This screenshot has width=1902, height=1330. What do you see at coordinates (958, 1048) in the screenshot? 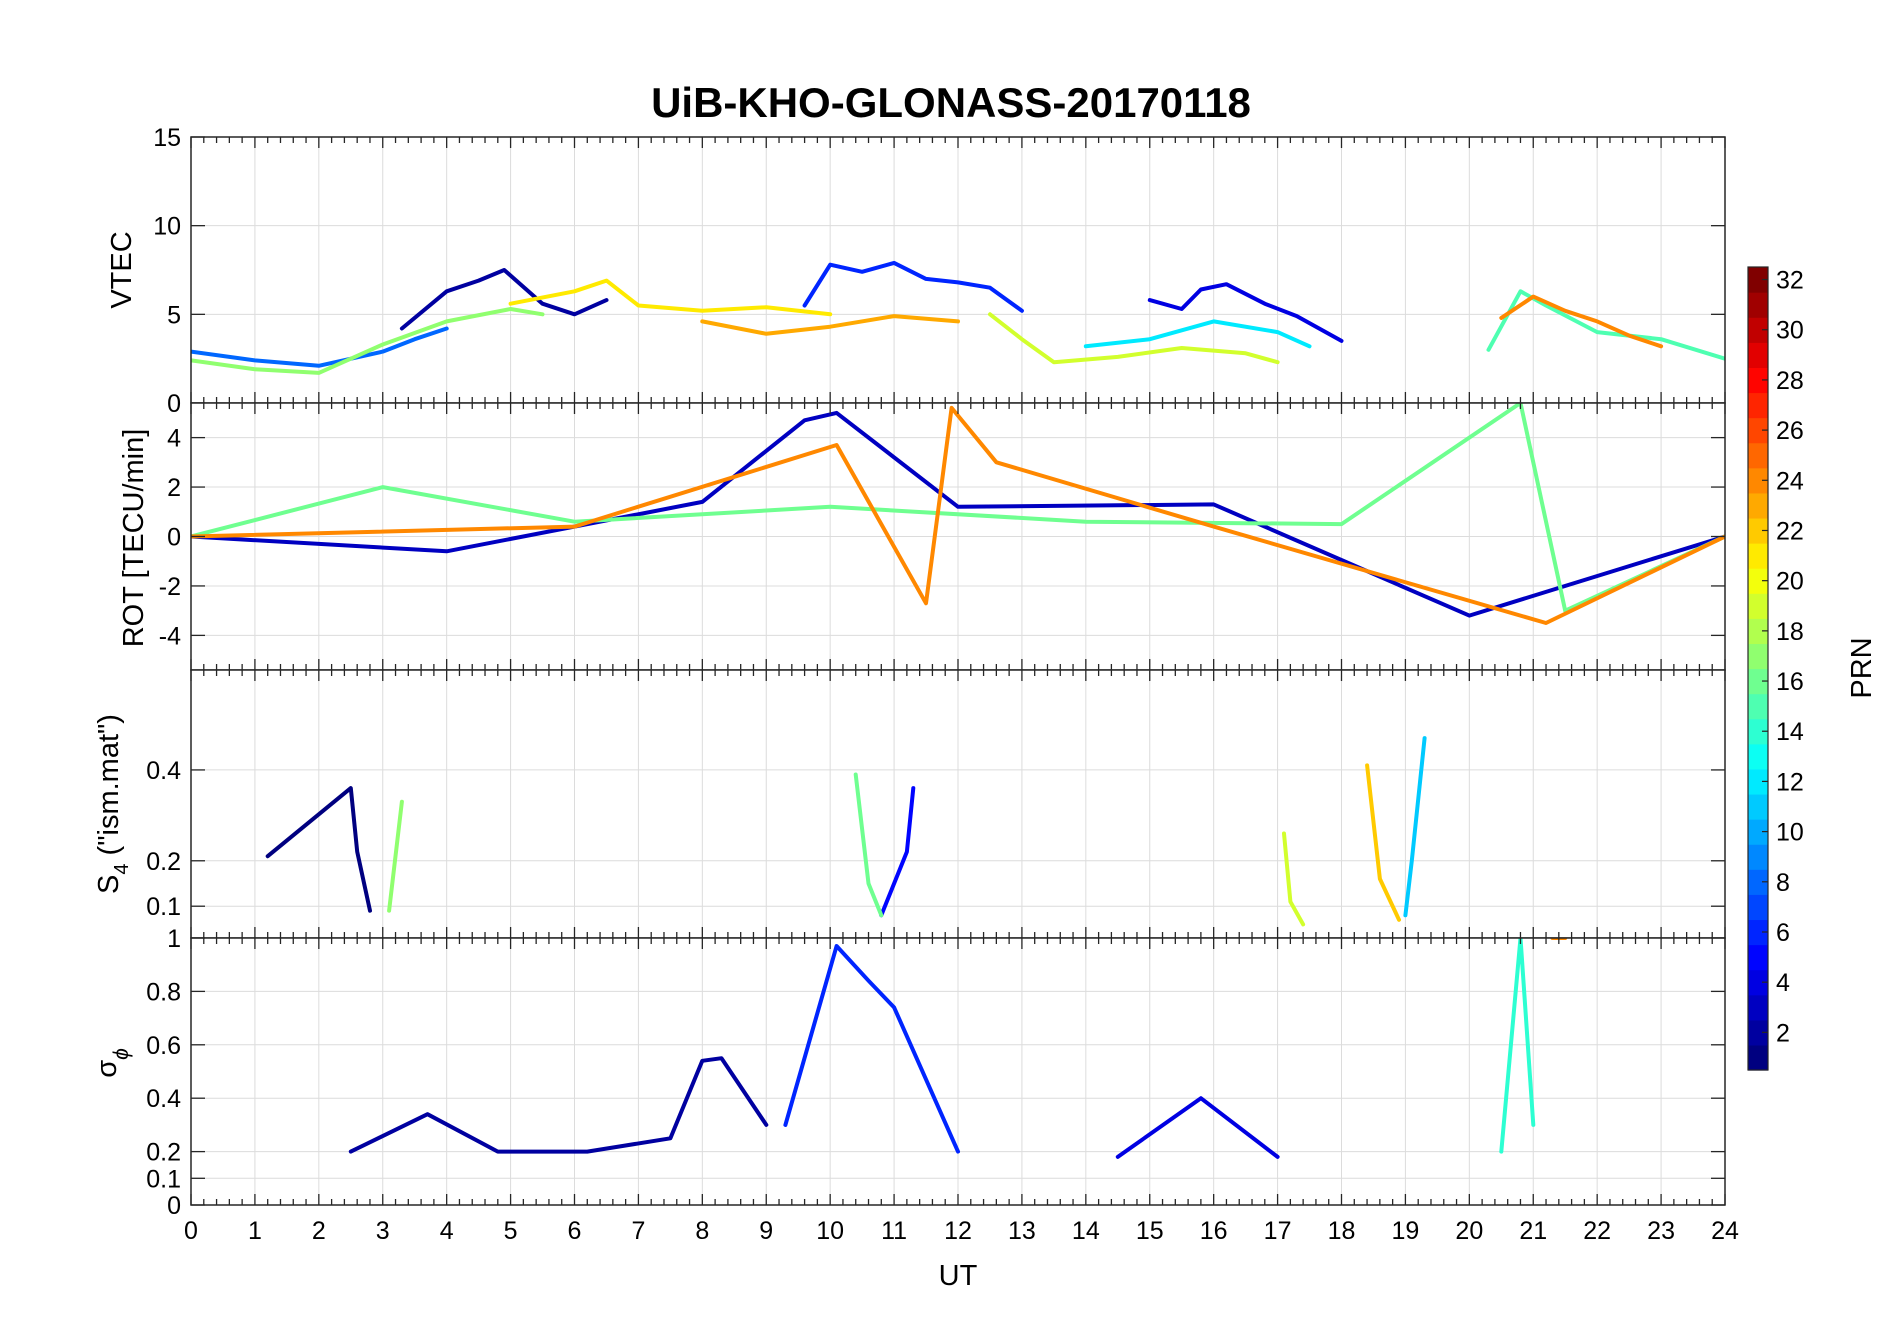
I see `sigma-series-group` at bounding box center [958, 1048].